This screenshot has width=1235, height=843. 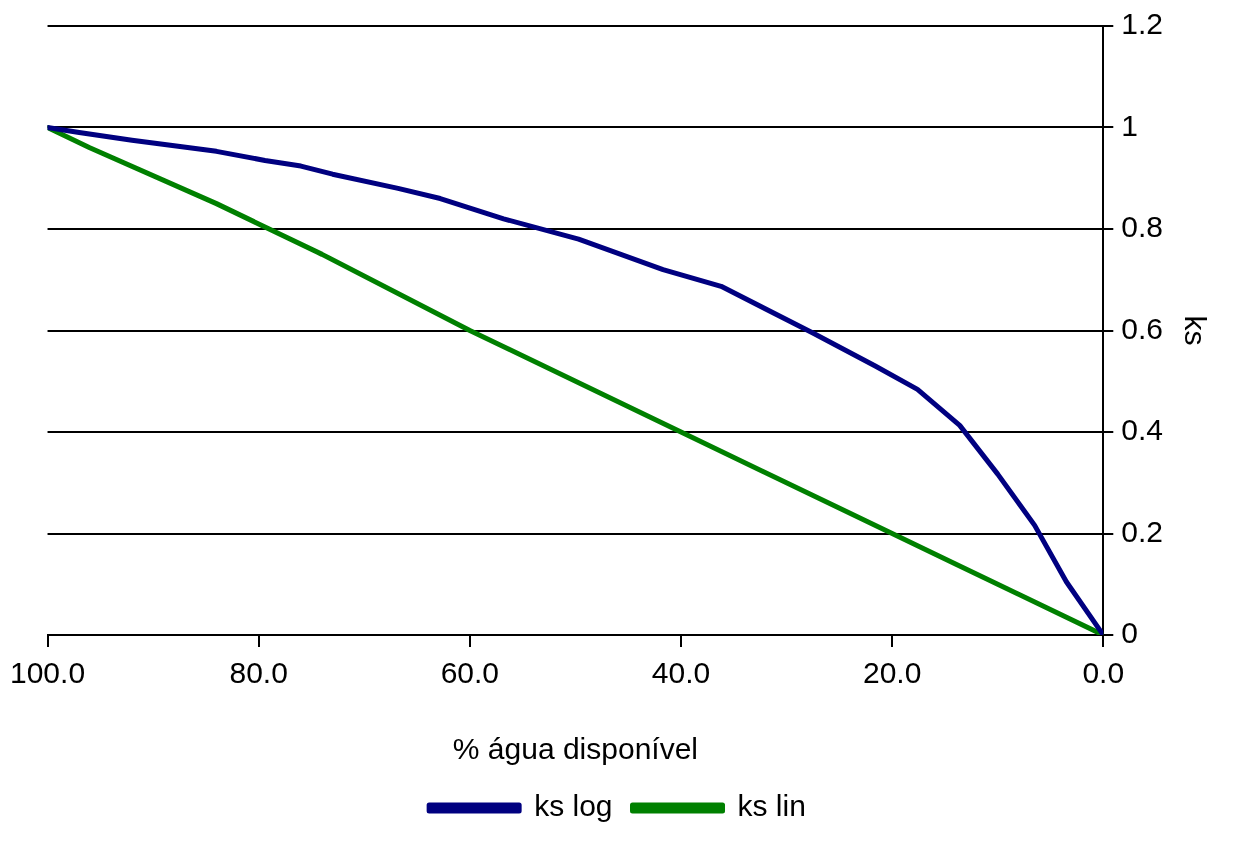 What do you see at coordinates (681, 673) in the screenshot?
I see `x-tick-label: 40.0` at bounding box center [681, 673].